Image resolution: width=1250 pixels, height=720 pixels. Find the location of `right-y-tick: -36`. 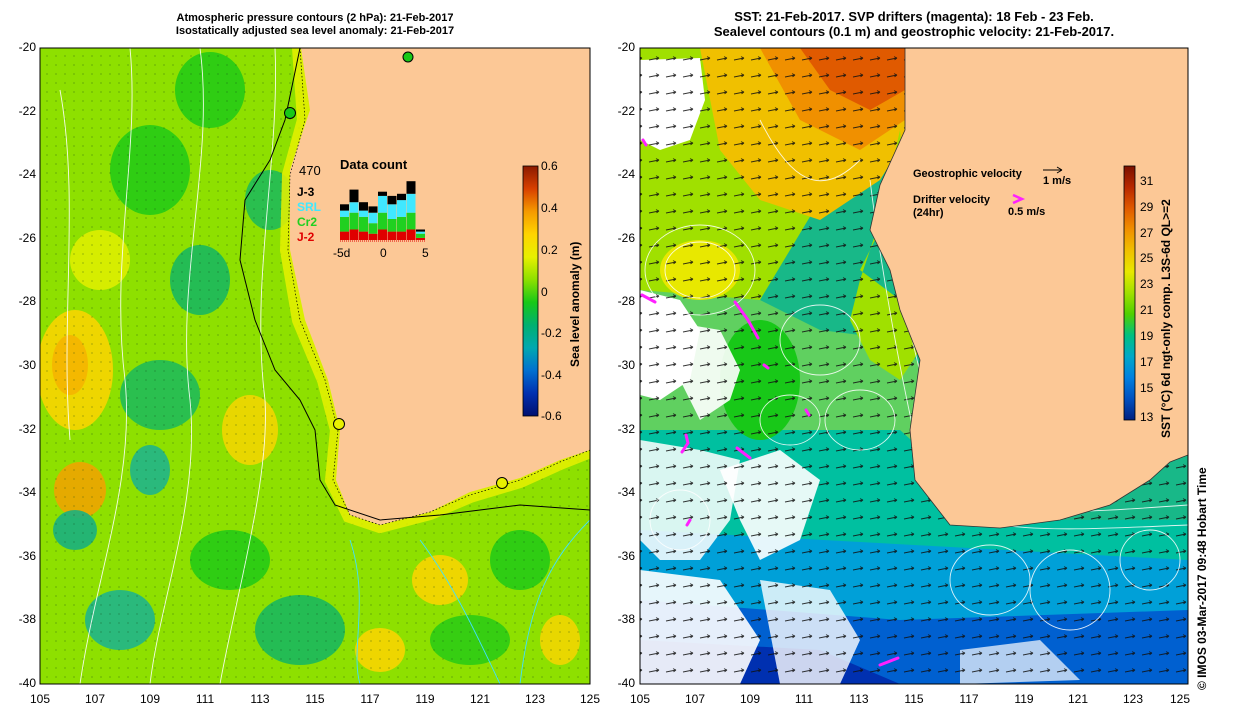

right-y-tick: -36 is located at coordinates (626, 556).